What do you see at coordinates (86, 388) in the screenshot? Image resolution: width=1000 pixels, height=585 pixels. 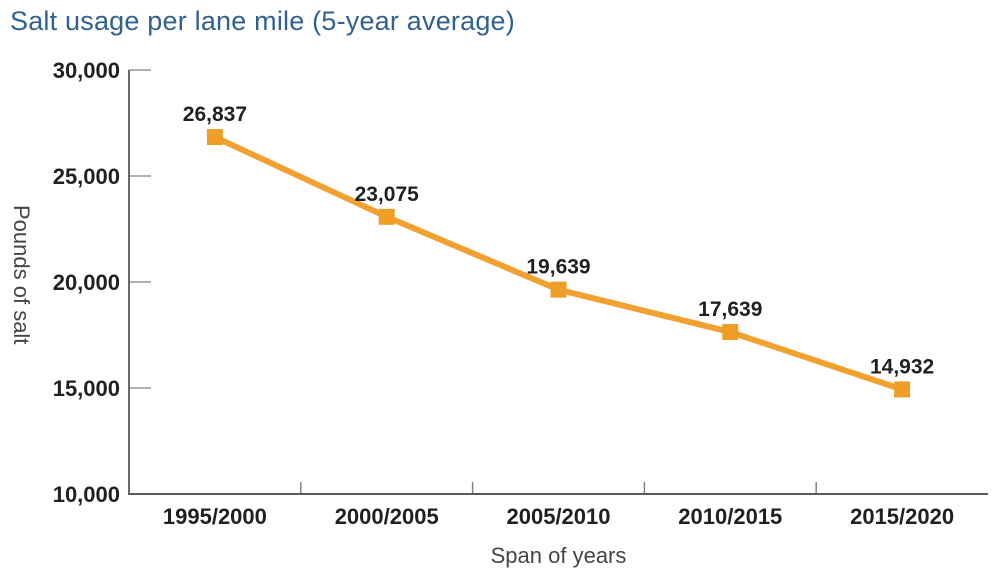 I see `y-tick-label: 15,000` at bounding box center [86, 388].